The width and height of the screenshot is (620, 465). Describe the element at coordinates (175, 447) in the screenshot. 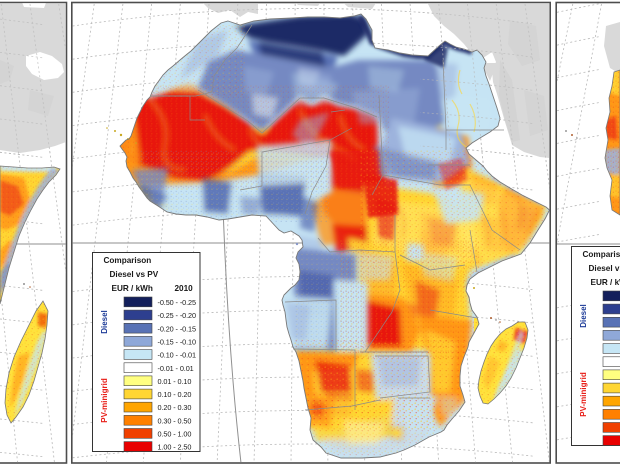

I see `svg-text: 1.00 - 2.50` at that location.